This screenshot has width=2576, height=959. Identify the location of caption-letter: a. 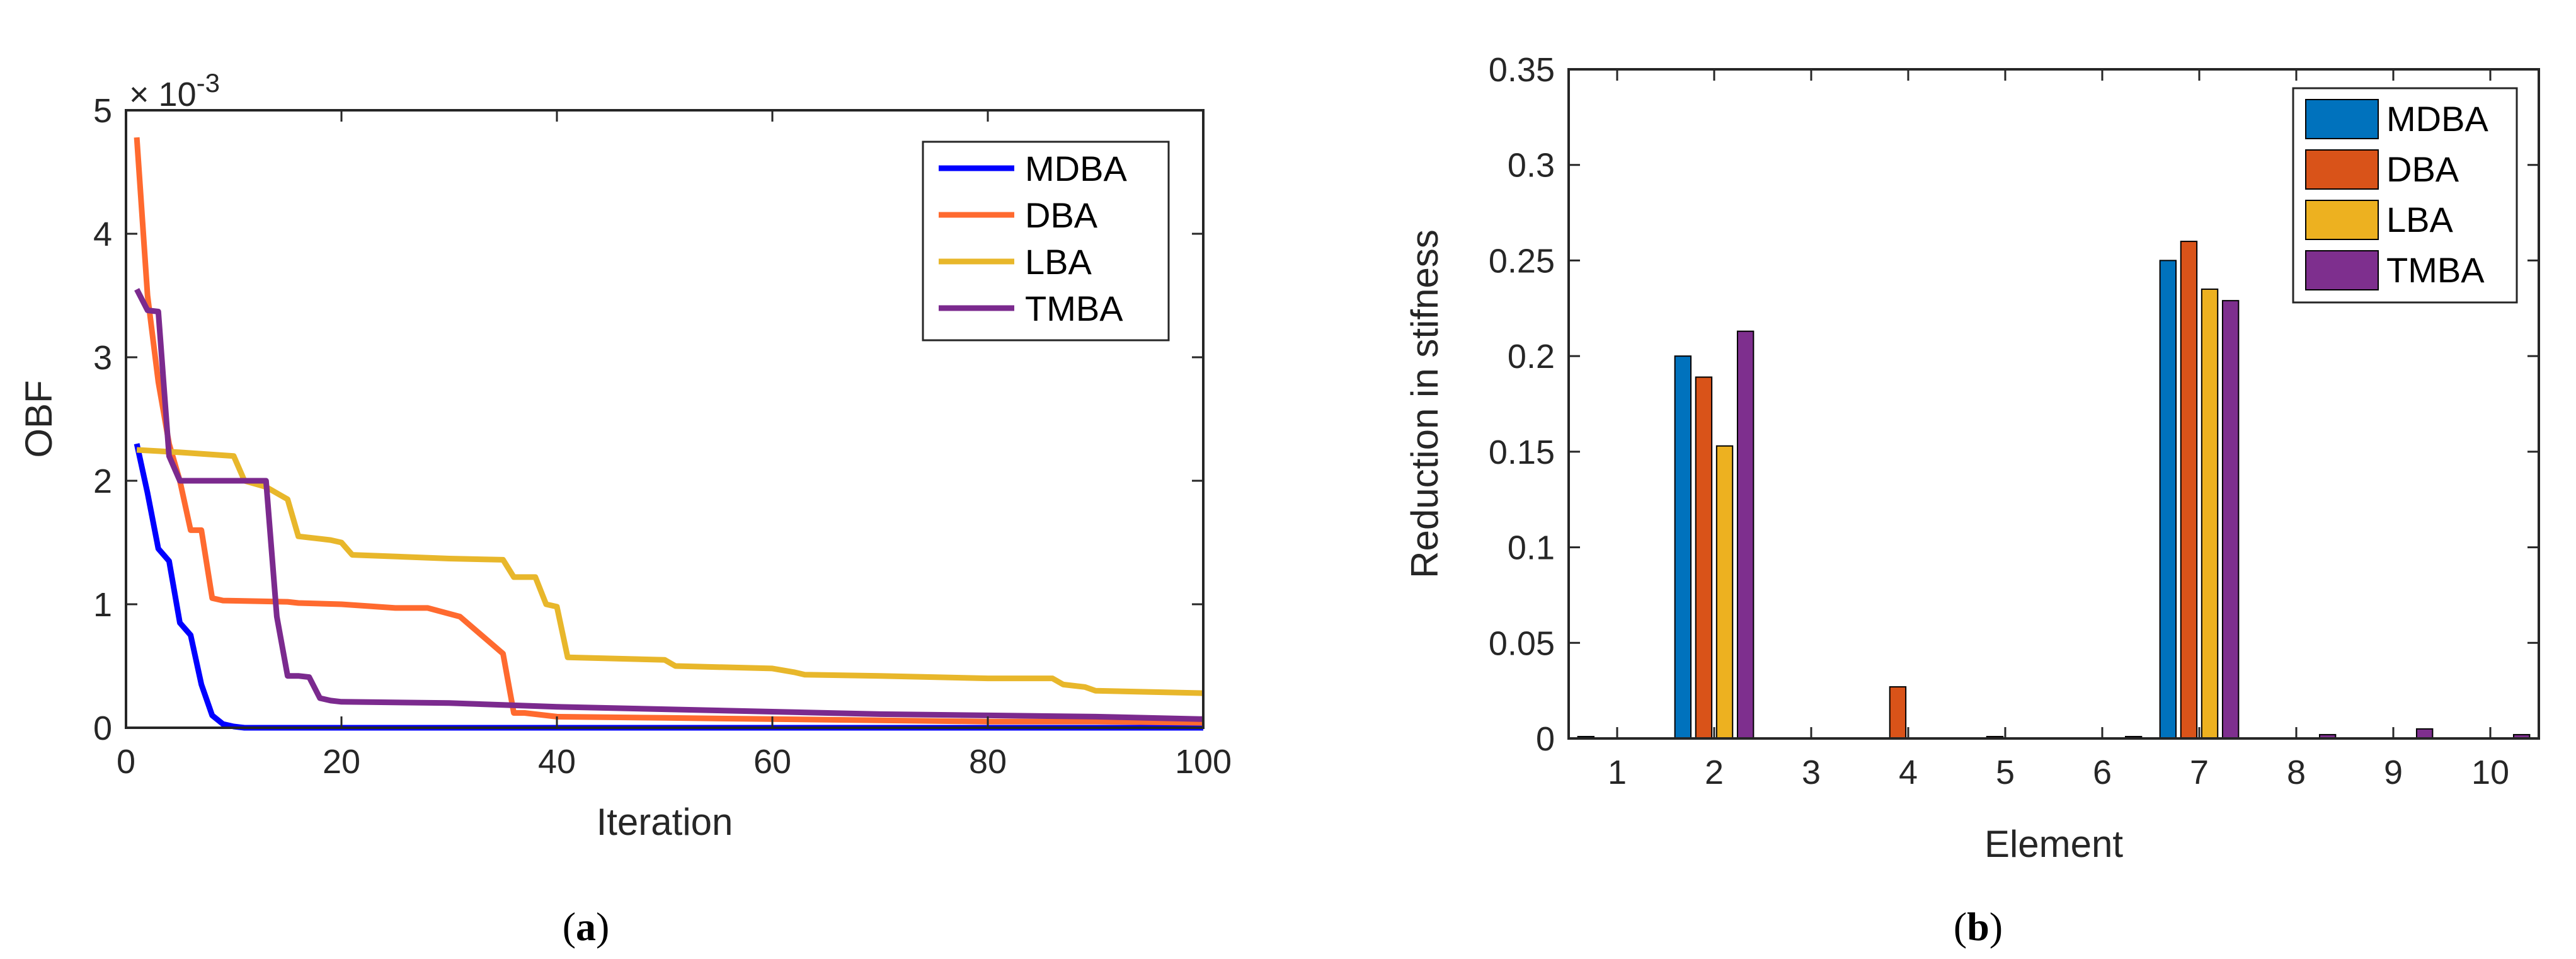
(586, 926).